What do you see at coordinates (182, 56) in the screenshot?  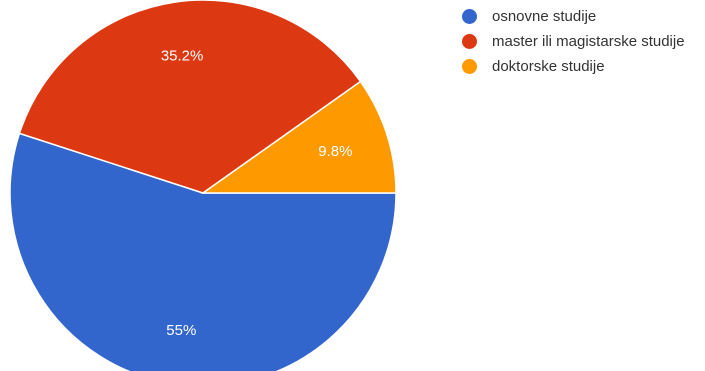 I see `pie-slice-label-1: 35.2%` at bounding box center [182, 56].